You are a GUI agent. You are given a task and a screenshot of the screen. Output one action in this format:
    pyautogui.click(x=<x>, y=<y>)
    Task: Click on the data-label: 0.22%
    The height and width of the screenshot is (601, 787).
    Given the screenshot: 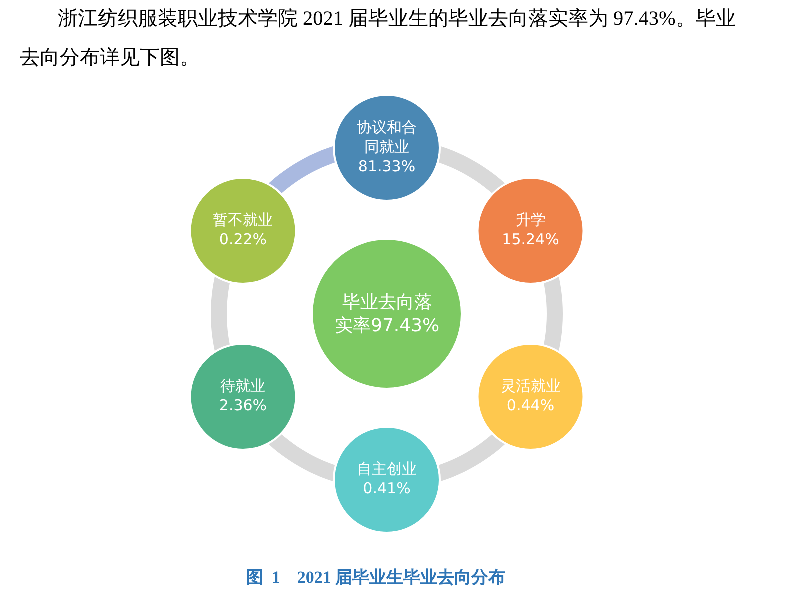 What is the action you would take?
    pyautogui.click(x=243, y=239)
    